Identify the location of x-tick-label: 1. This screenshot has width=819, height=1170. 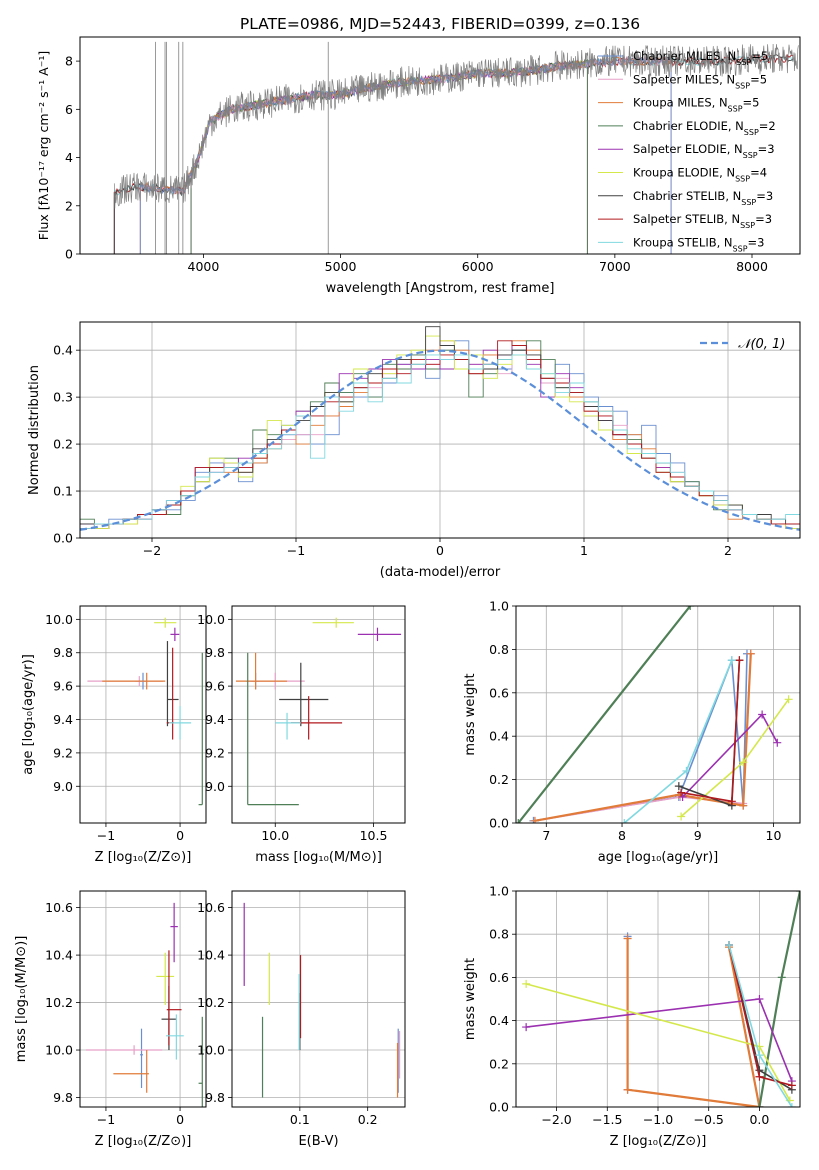
(584, 550).